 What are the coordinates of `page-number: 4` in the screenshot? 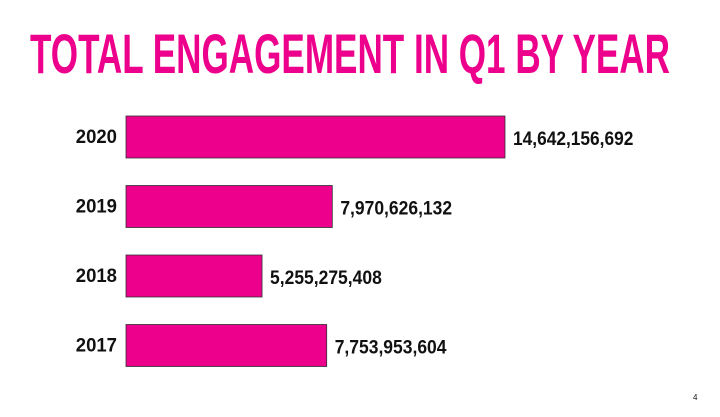 It's located at (695, 397).